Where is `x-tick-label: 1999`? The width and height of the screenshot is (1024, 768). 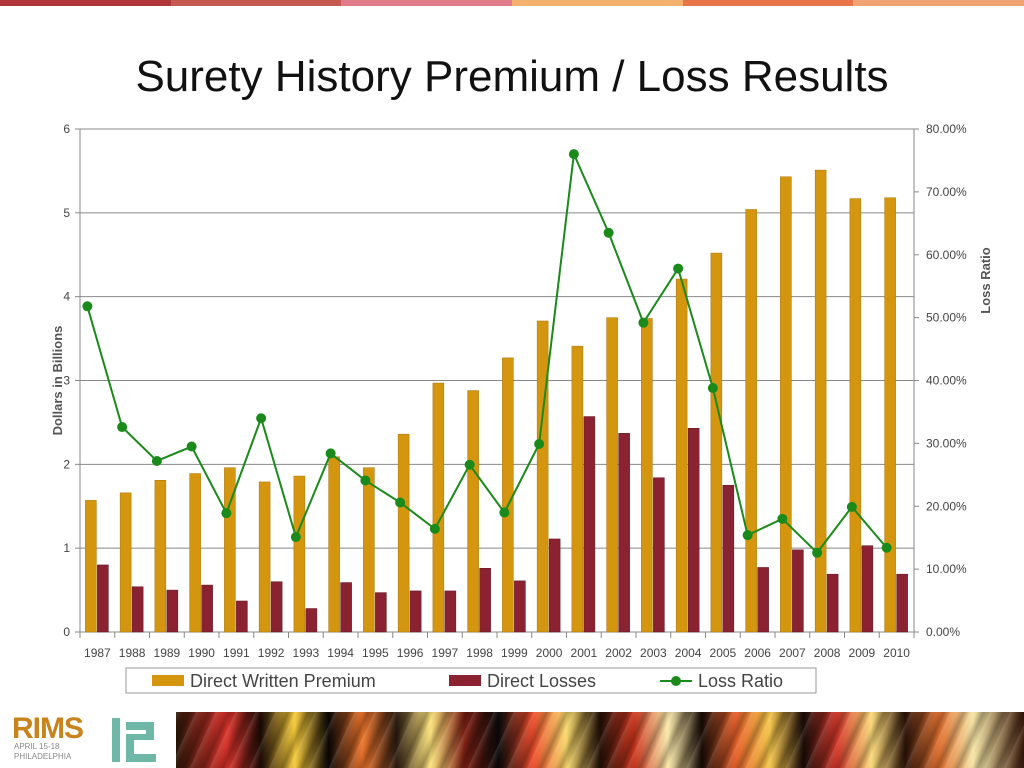 x-tick-label: 1999 is located at coordinates (514, 653).